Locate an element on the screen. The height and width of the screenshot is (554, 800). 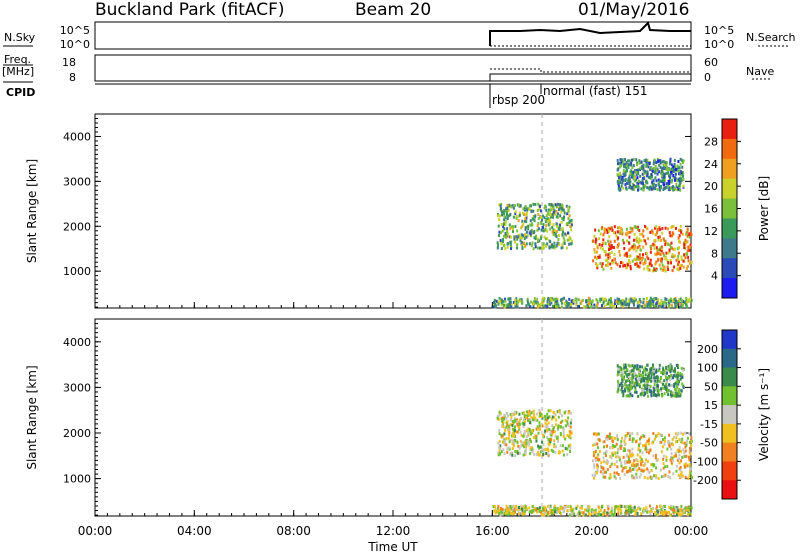
nave-label: Nave is located at coordinates (760, 71).